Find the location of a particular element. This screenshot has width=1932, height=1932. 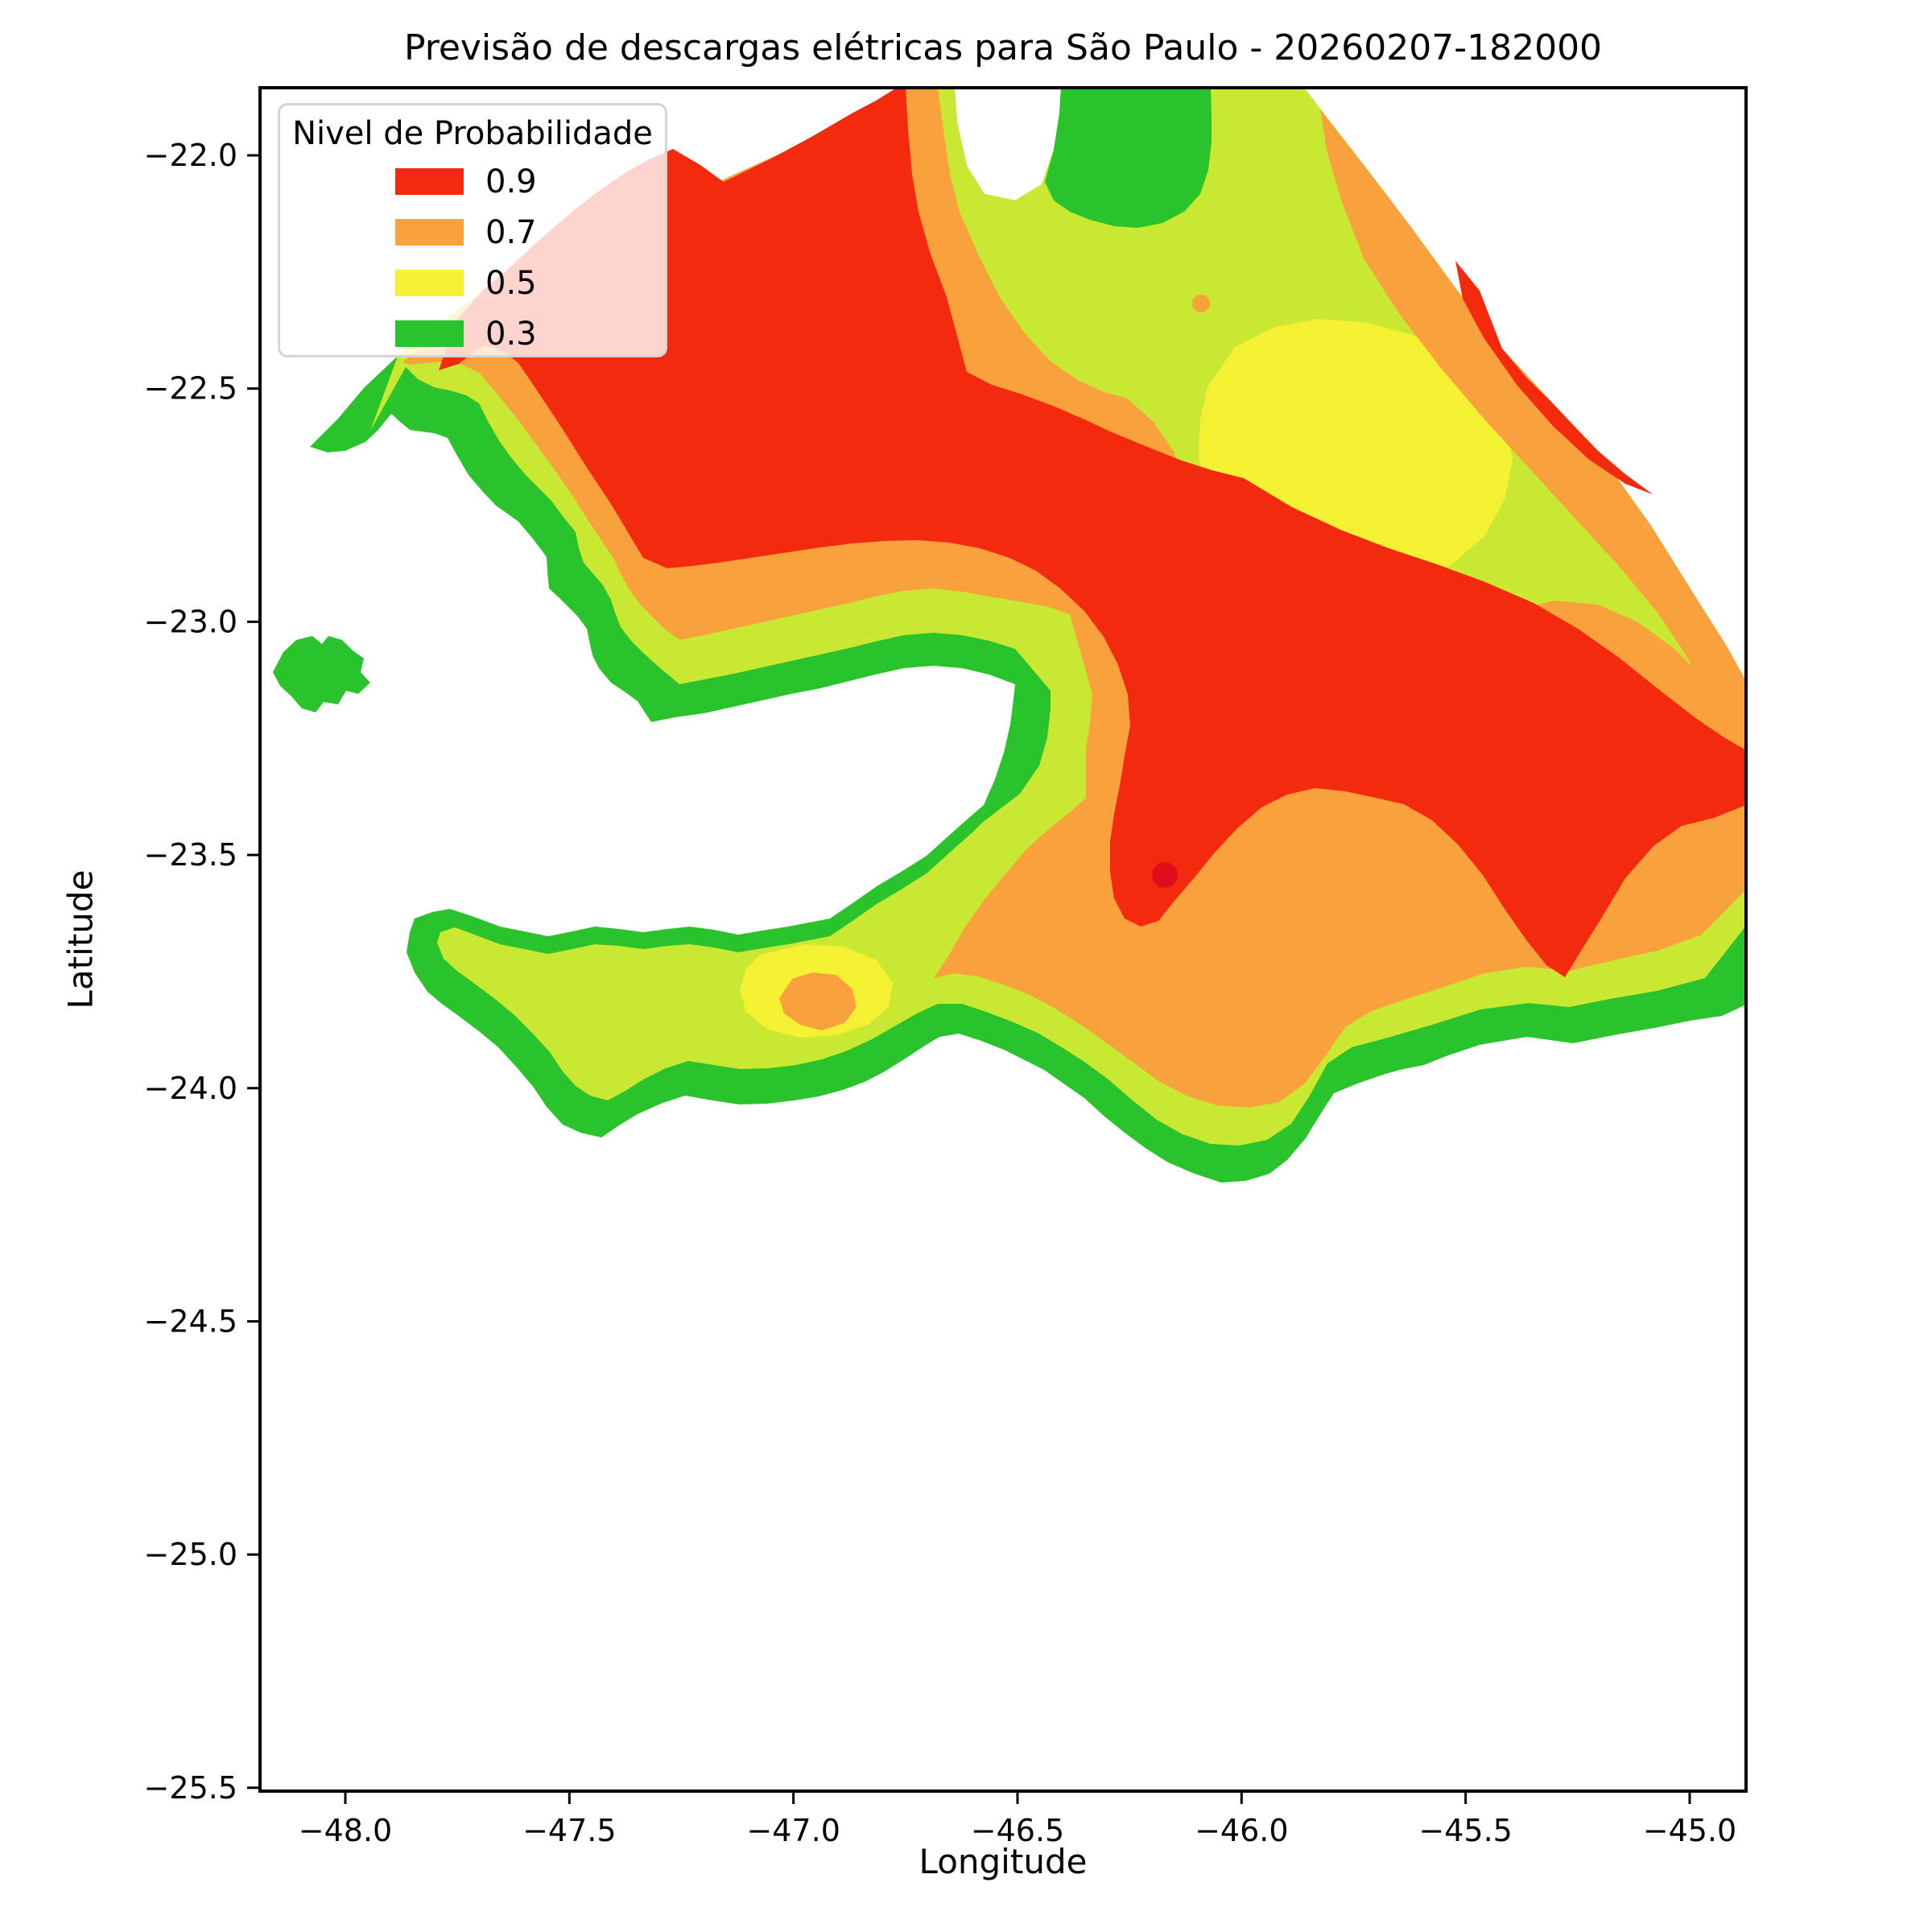

band-0.7-arc-rim is located at coordinates (1533, 499).